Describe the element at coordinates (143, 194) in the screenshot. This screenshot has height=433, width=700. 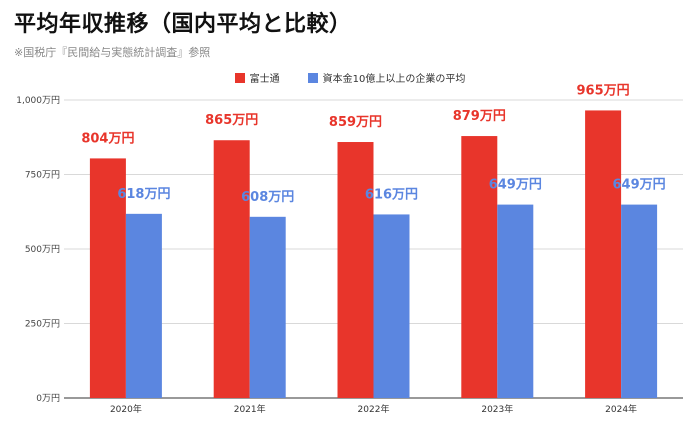
I see `data-label-average: 618万円` at that location.